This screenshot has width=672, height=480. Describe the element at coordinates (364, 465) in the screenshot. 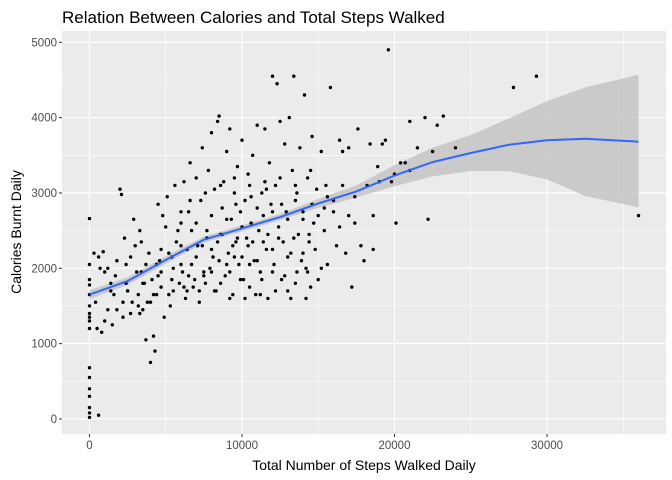

I see `x-axis-title: Total Number of Steps Walked Daily` at that location.